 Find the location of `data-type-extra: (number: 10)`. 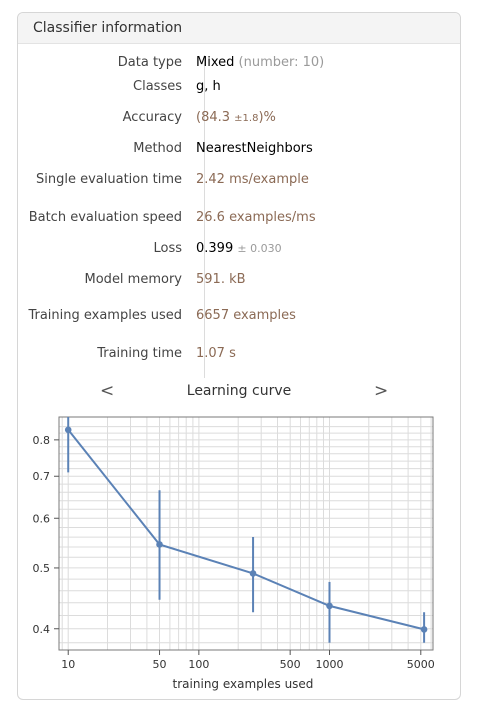

data-type-extra: (number: 10) is located at coordinates (281, 62).